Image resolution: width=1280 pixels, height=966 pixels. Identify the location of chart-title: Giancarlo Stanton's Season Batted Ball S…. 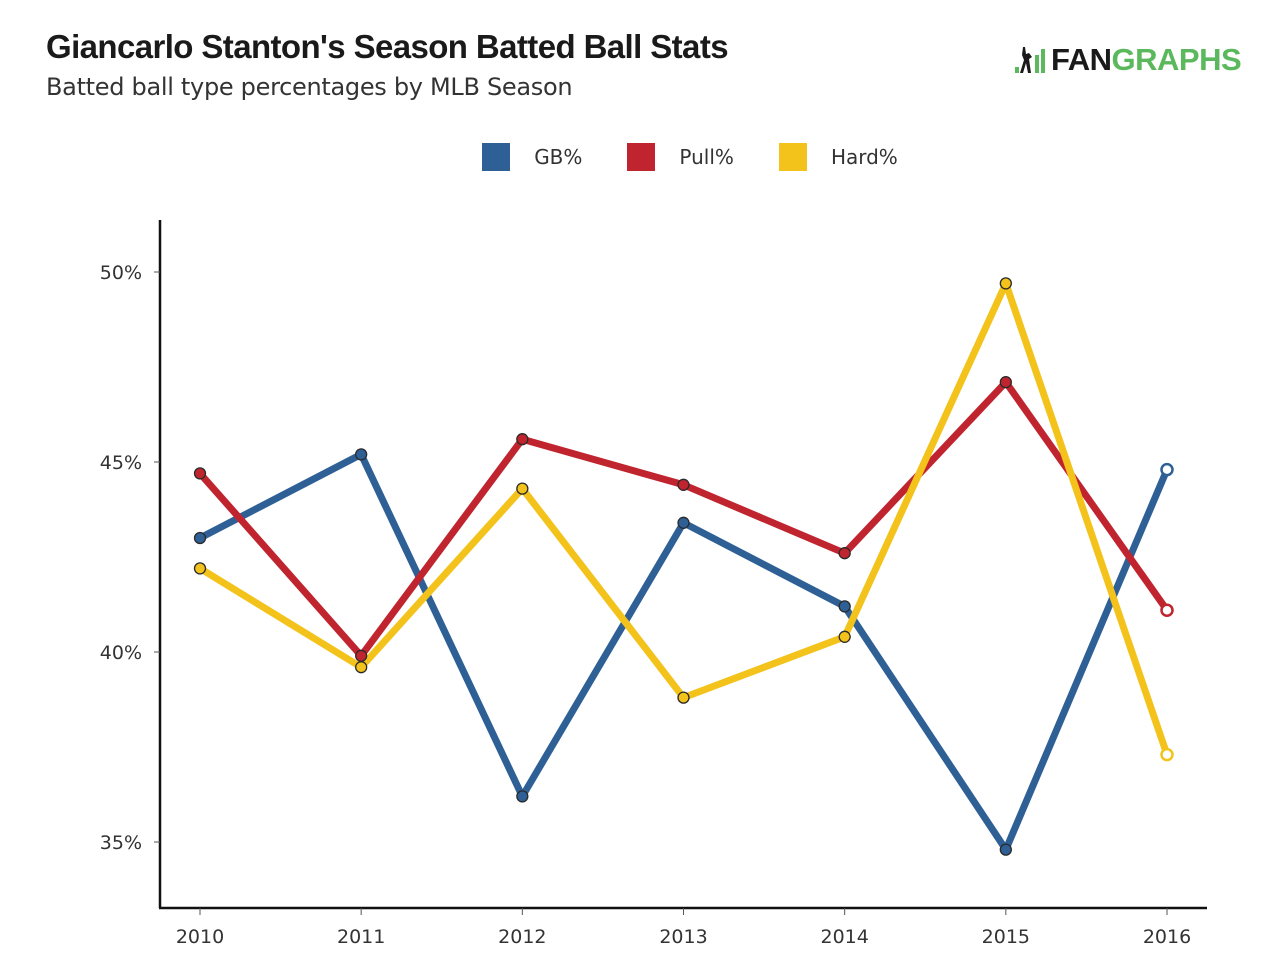
(387, 46).